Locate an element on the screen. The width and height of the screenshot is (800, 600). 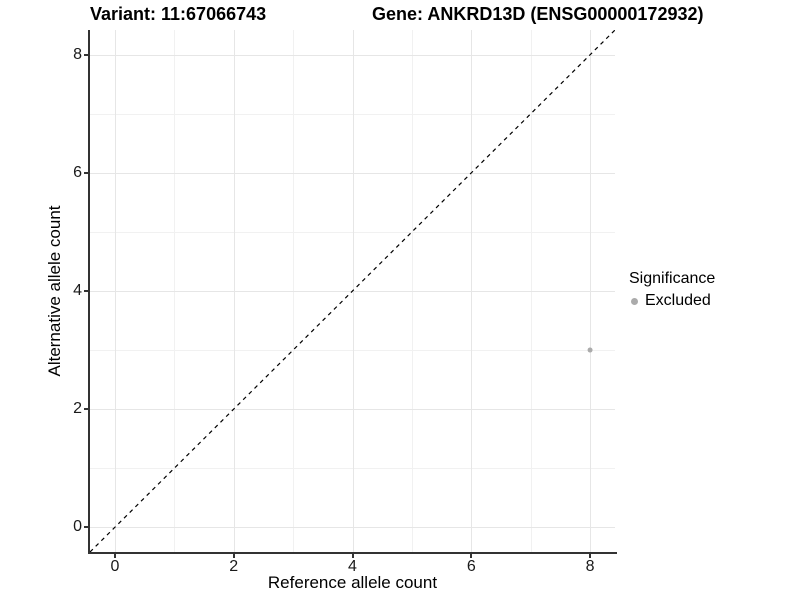
legend: Significance Excluded is located at coordinates (672, 290).